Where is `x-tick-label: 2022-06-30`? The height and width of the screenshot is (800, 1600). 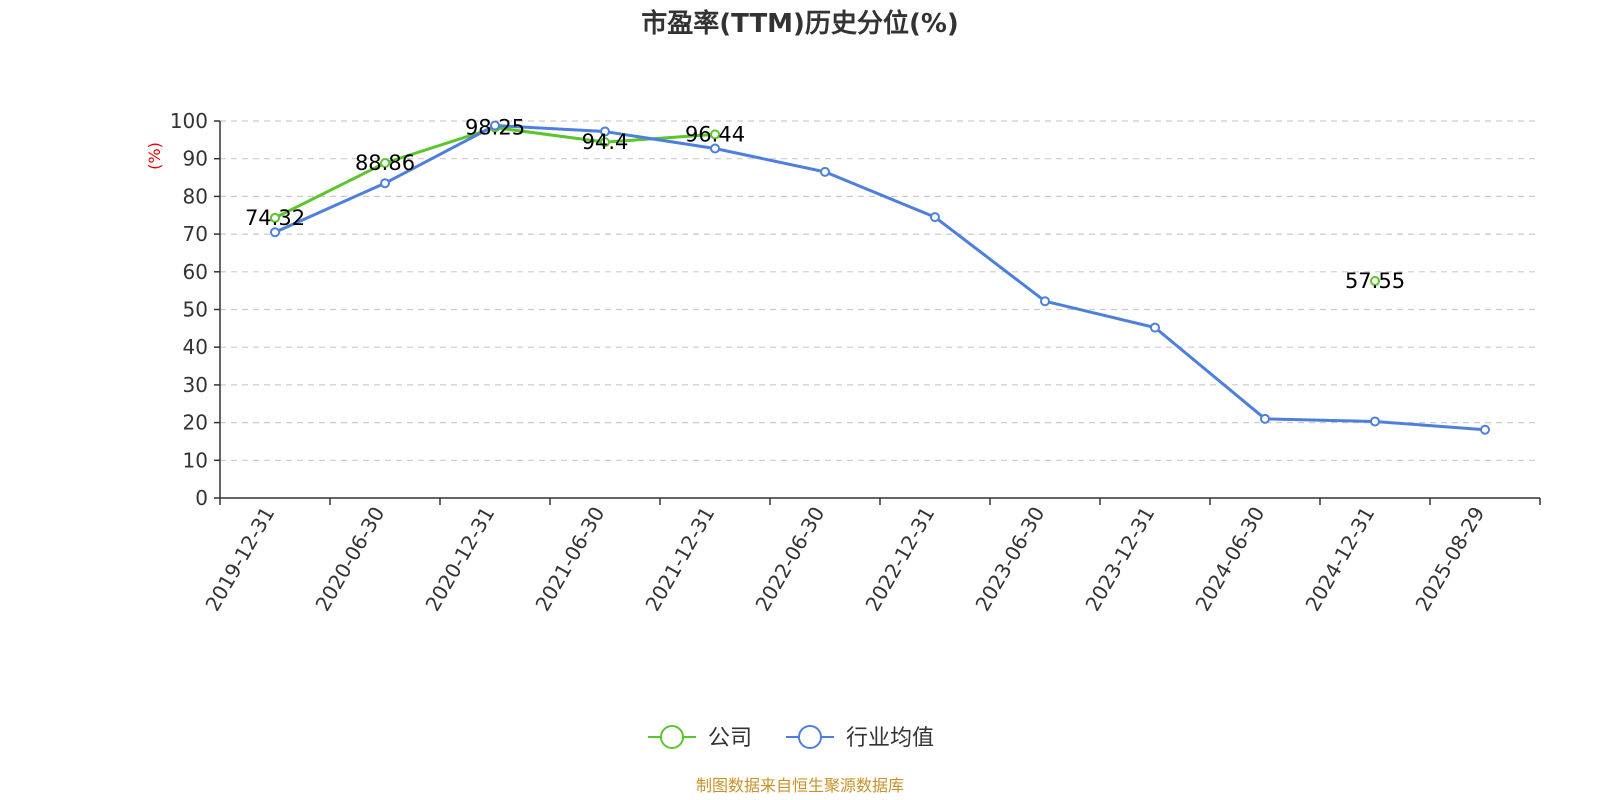 x-tick-label: 2022-06-30 is located at coordinates (789, 559).